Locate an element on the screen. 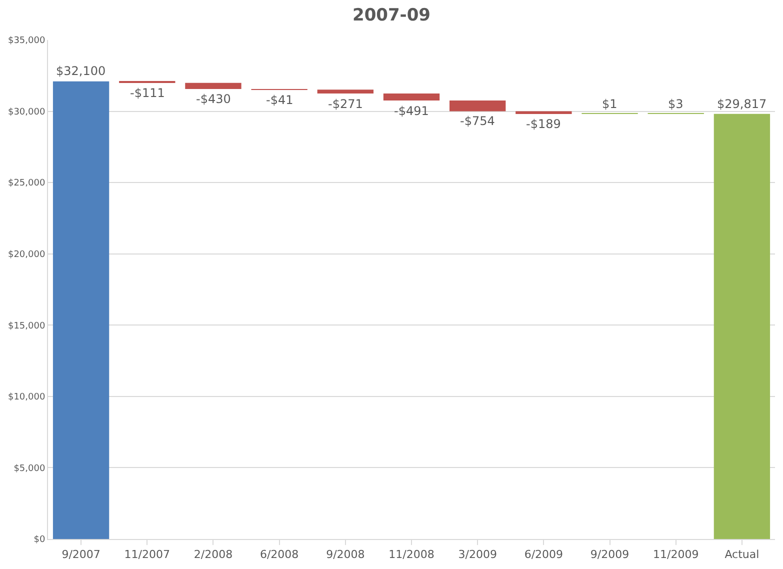 This screenshot has height=569, width=783. y-tick-label: $5,000 is located at coordinates (30, 469).